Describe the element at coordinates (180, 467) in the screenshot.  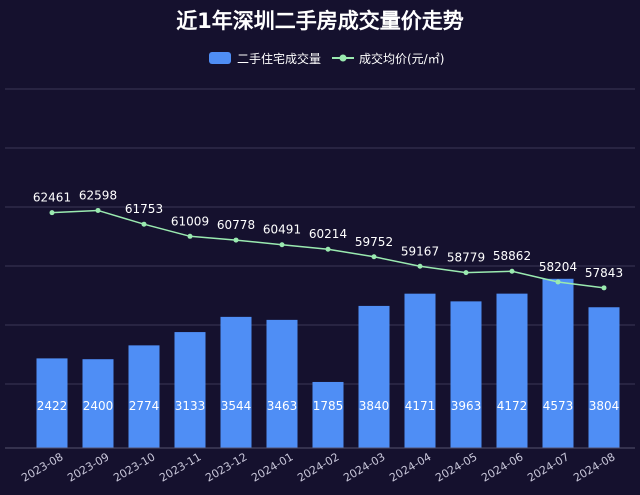
I see `x-tick-label: 2023-11` at that location.